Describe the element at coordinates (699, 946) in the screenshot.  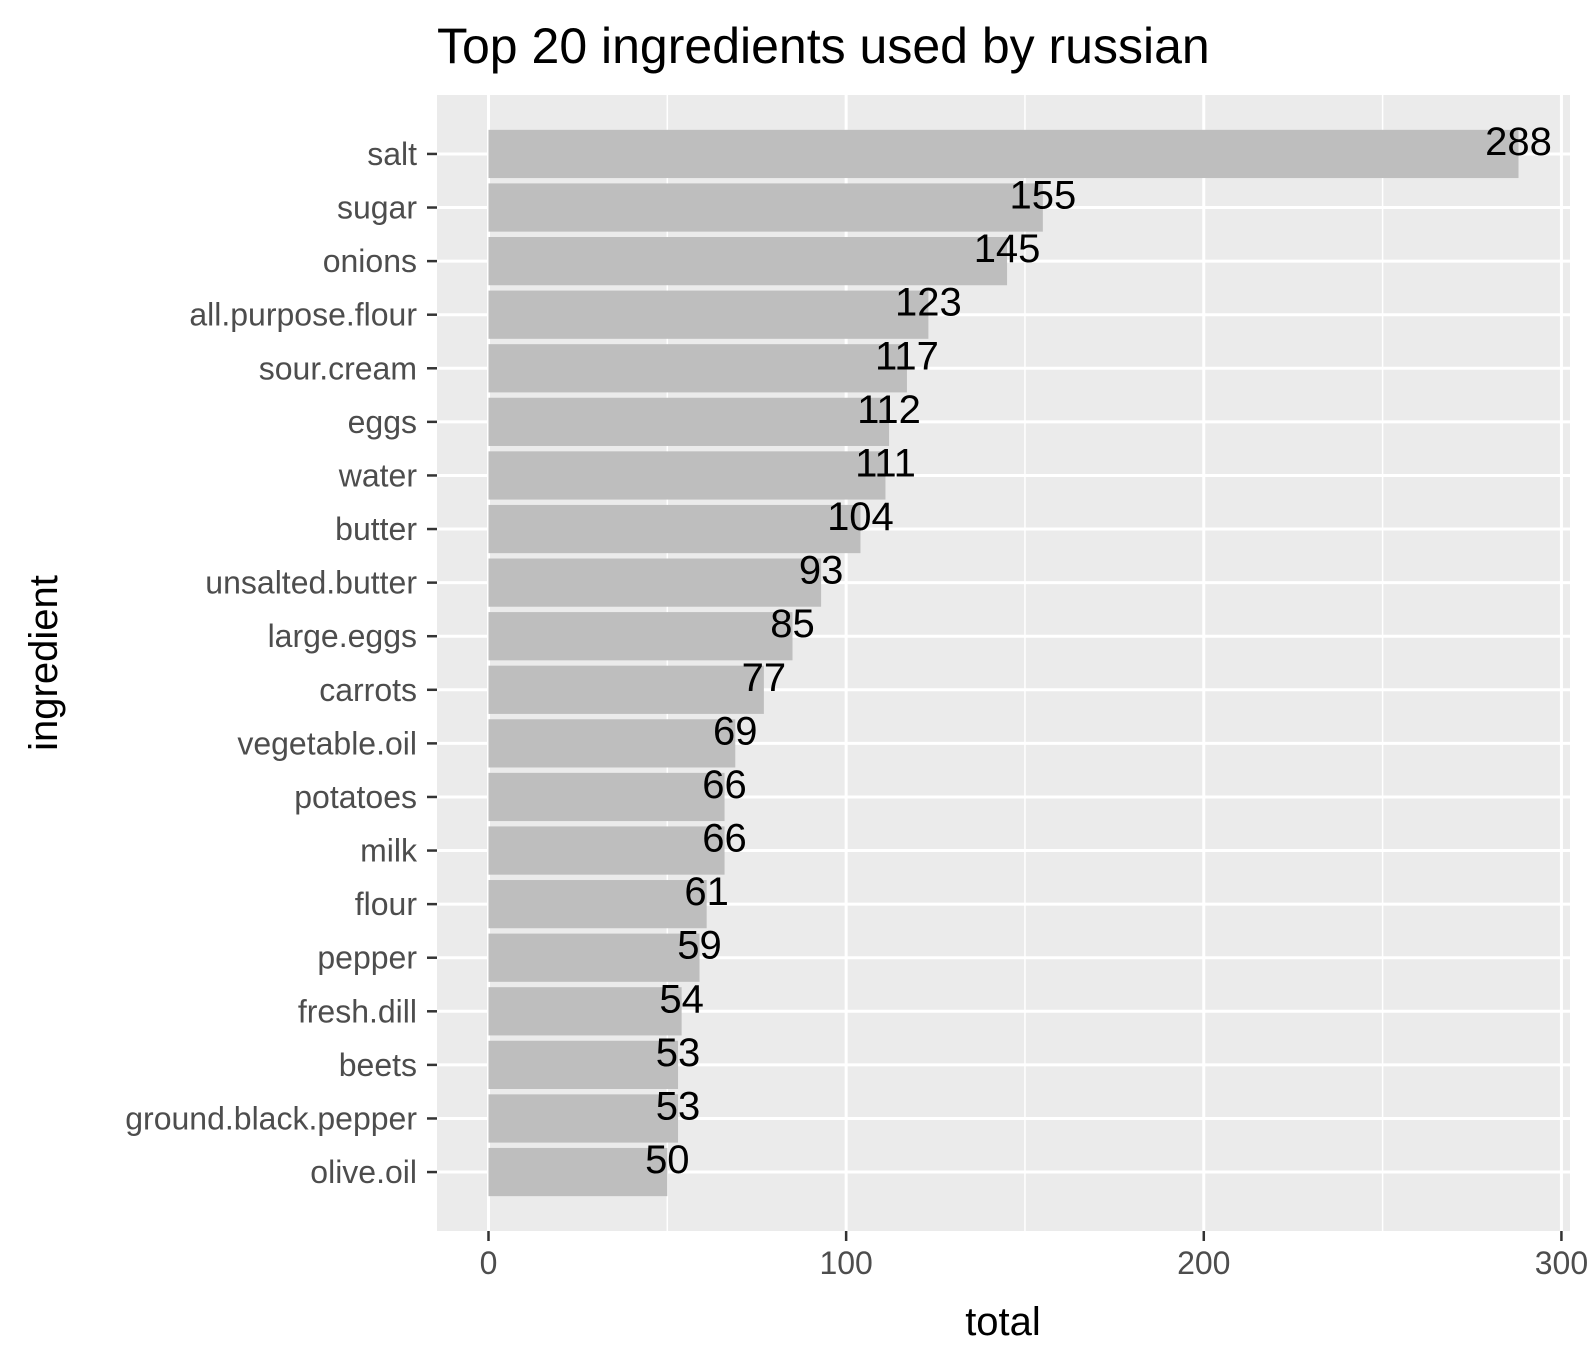
I see `data-label-pepper: 59` at that location.